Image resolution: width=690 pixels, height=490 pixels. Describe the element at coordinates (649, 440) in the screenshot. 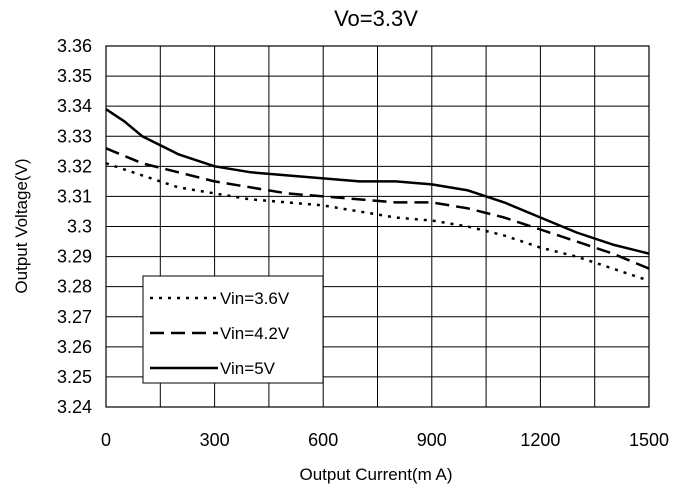

I see `x-tick-label: 1500` at that location.